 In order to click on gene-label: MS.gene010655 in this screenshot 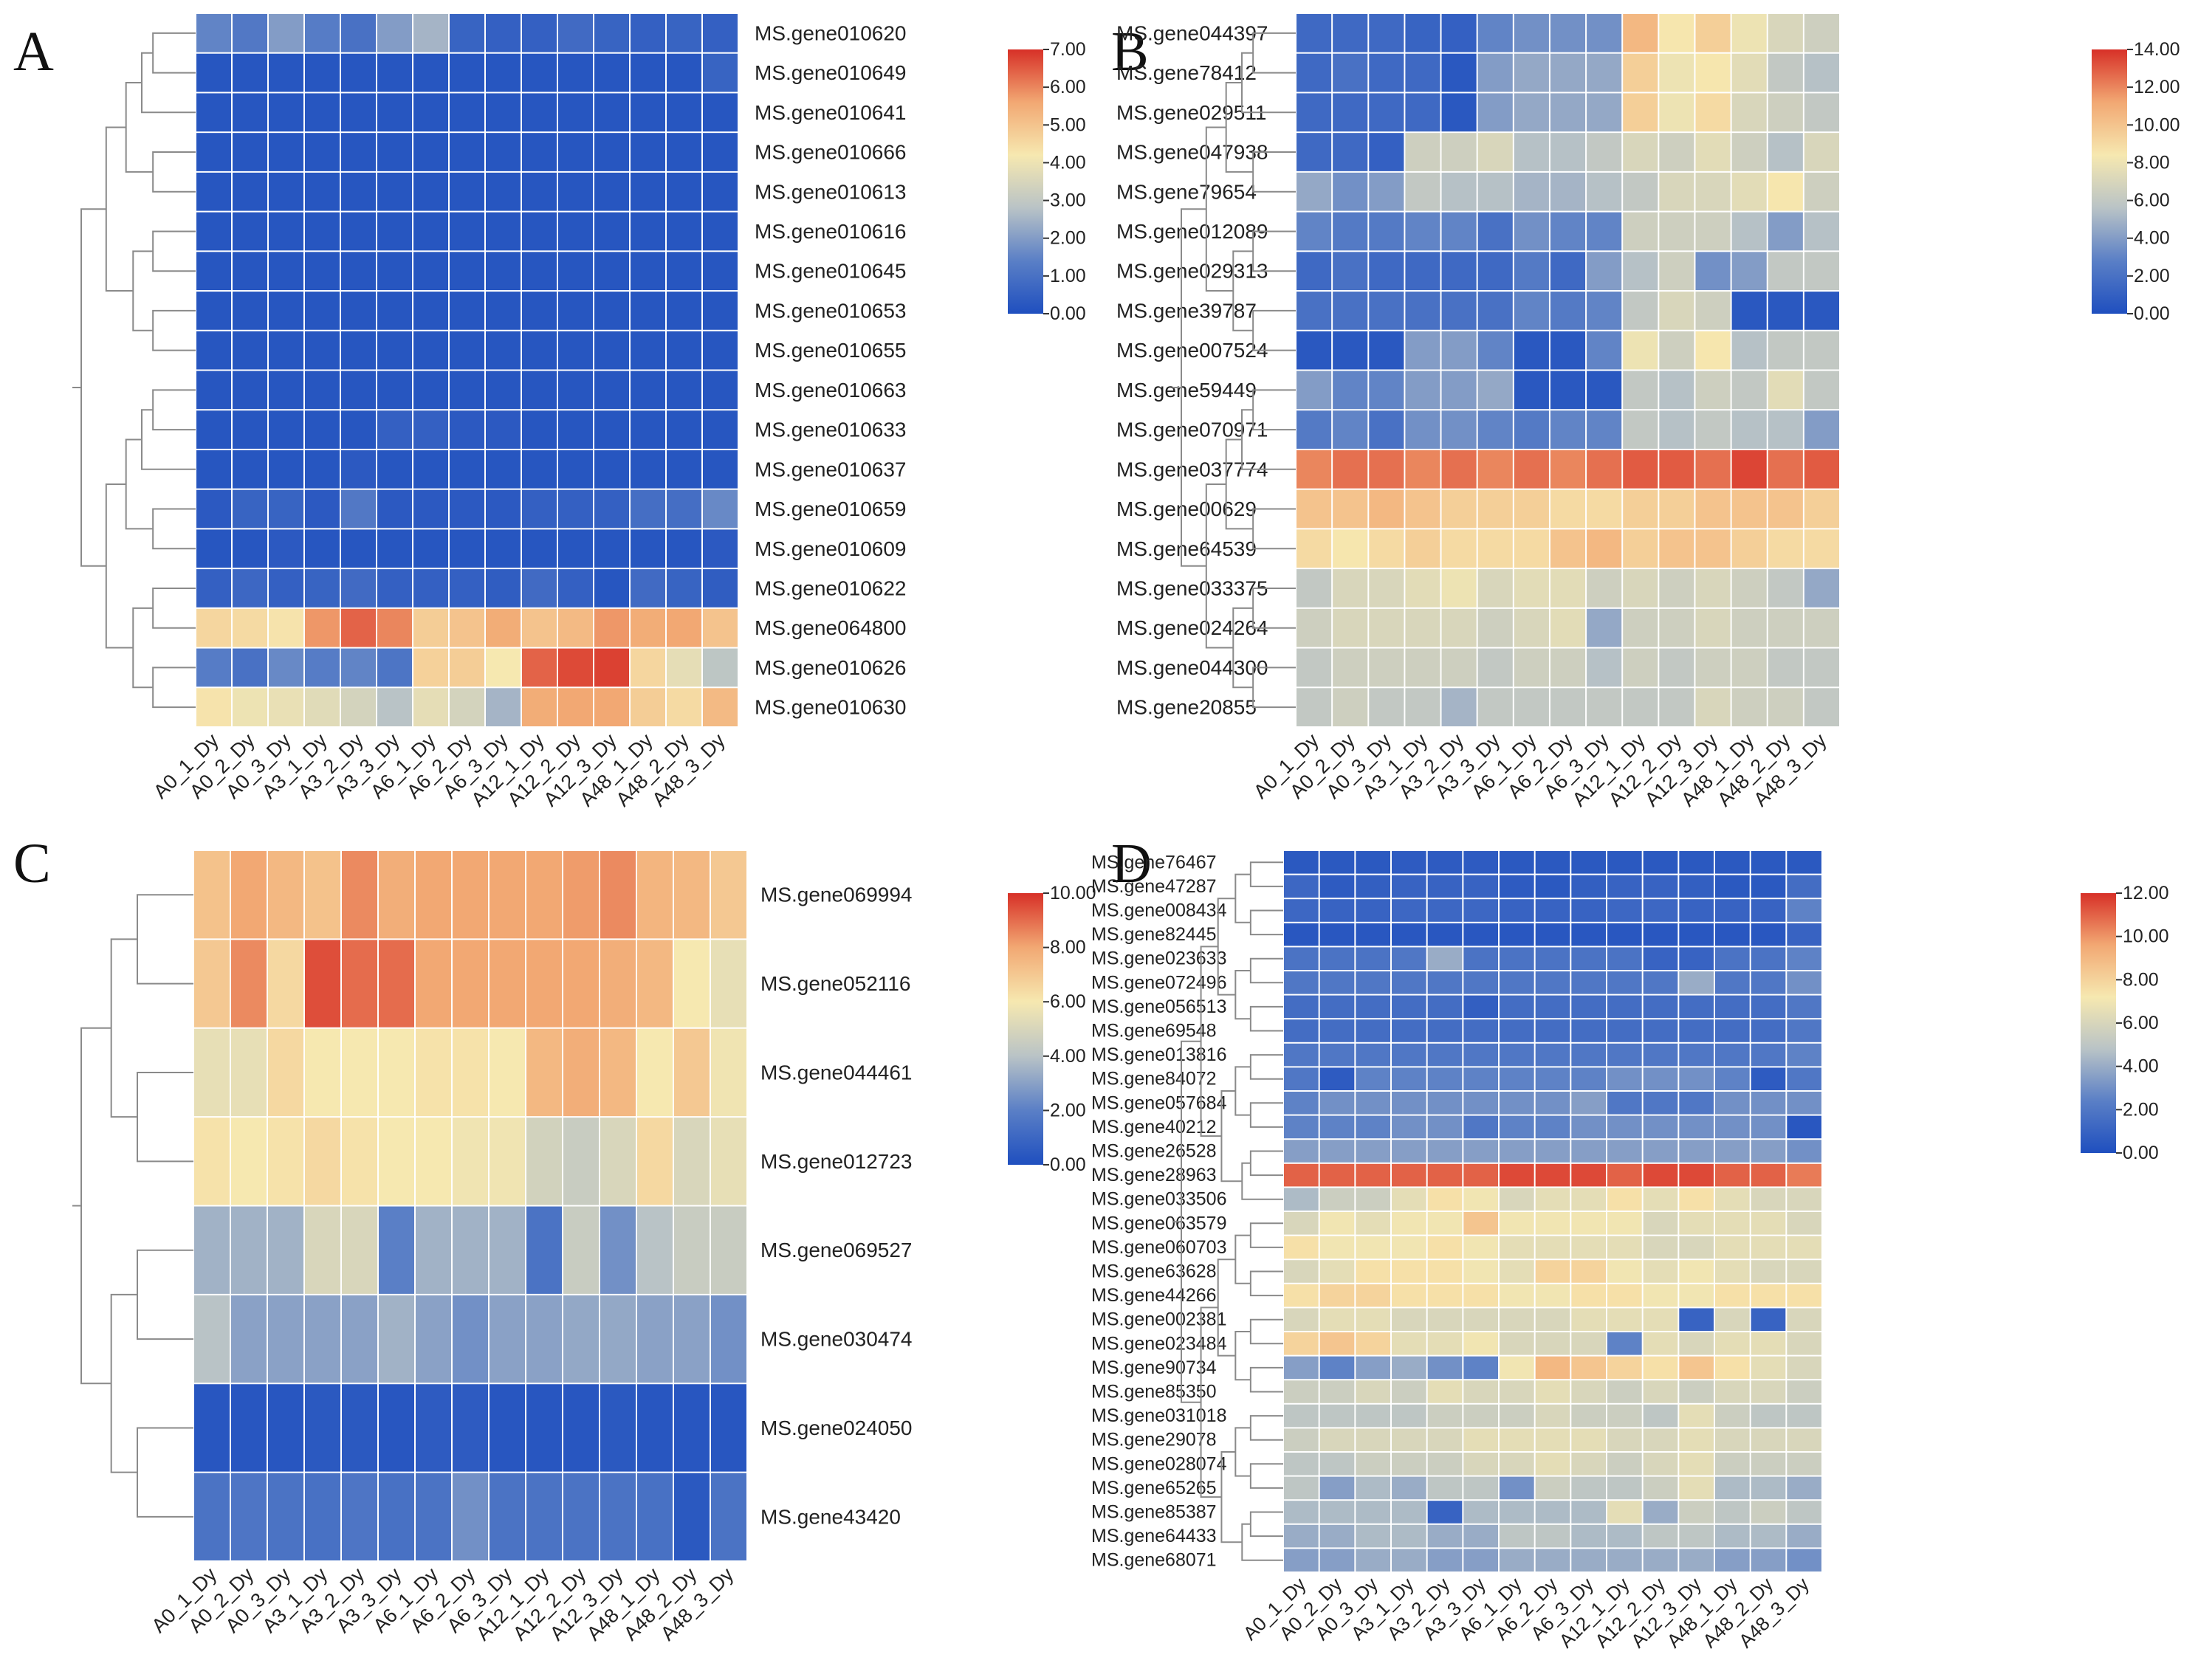, I will do `click(831, 351)`.